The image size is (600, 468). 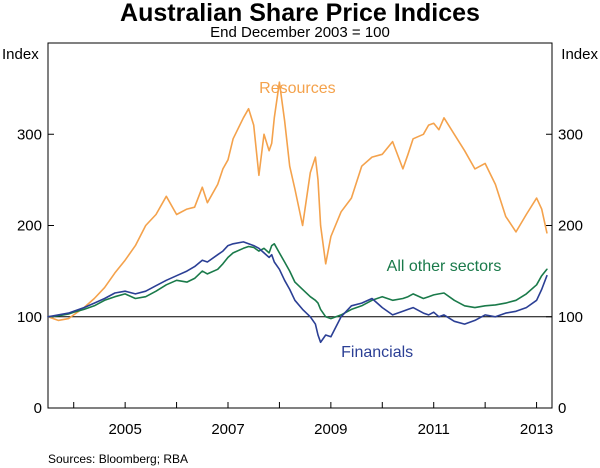 What do you see at coordinates (124, 429) in the screenshot?
I see `x-tick-label: 2005` at bounding box center [124, 429].